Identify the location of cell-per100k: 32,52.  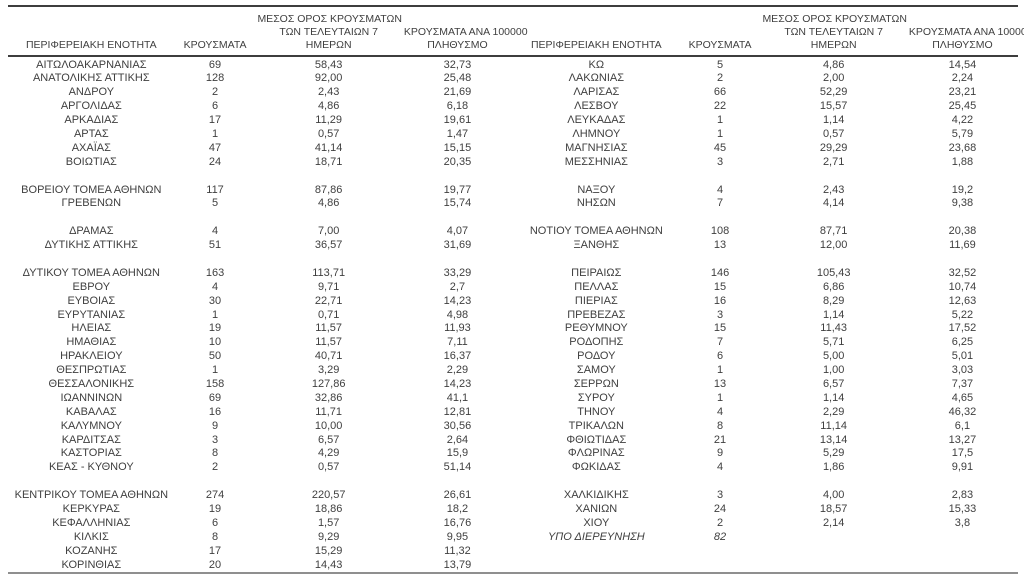
(962, 272).